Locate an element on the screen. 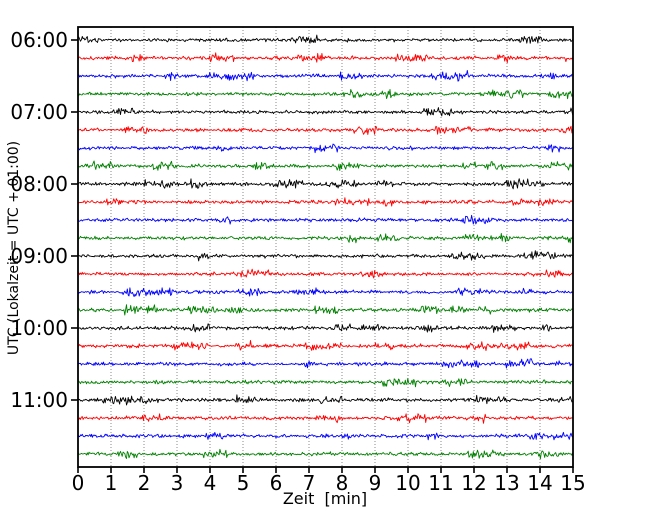 This screenshot has width=650, height=520. x-tick-label: 0 is located at coordinates (78, 483).